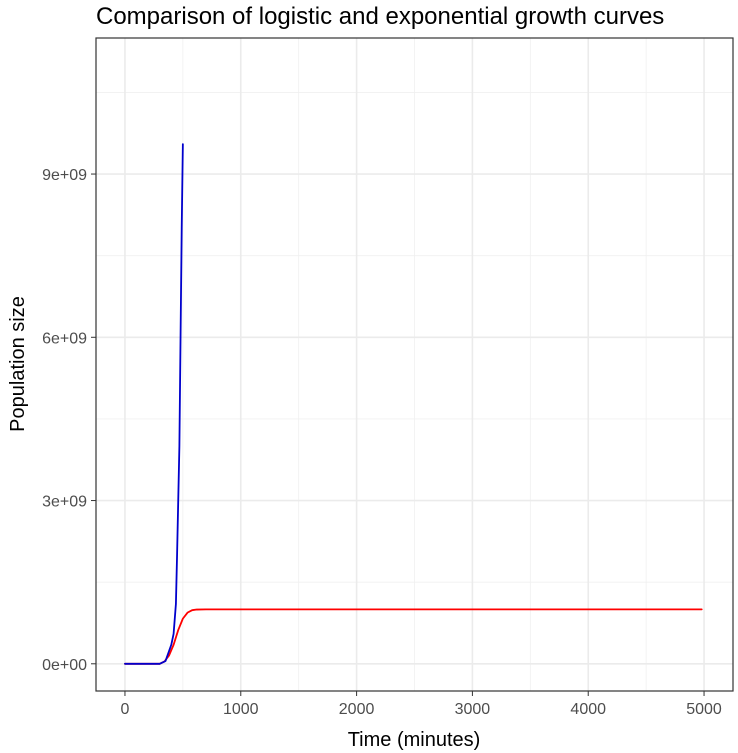 Image resolution: width=738 pixels, height=753 pixels. Describe the element at coordinates (18, 364) in the screenshot. I see `y-axis-title: Population size` at that location.